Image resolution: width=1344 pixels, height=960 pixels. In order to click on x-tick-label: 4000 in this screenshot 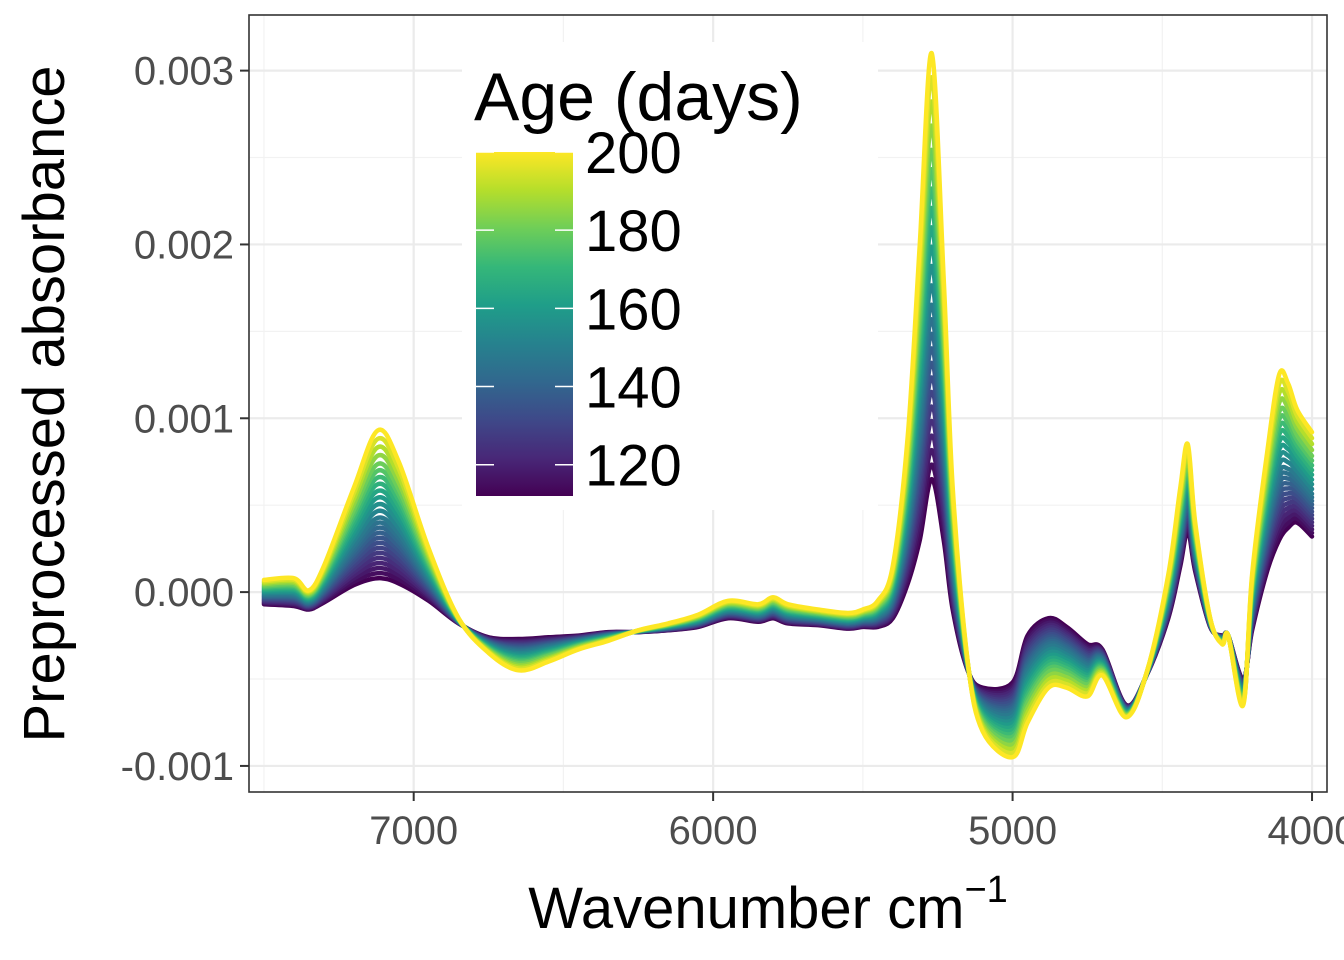, I will do `click(1306, 831)`.